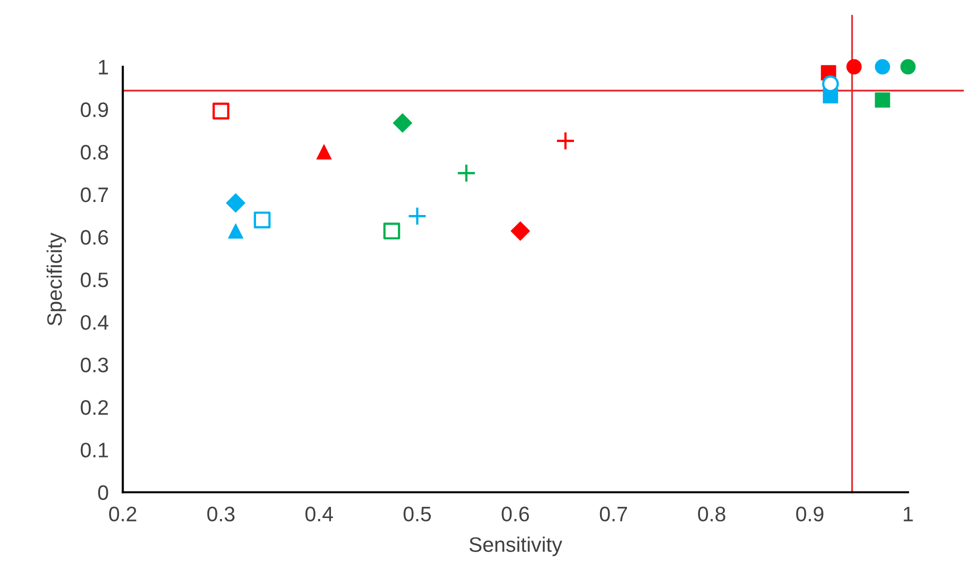 Image resolution: width=967 pixels, height=586 pixels. What do you see at coordinates (103, 492) in the screenshot?
I see `y-tick-label: 0` at bounding box center [103, 492].